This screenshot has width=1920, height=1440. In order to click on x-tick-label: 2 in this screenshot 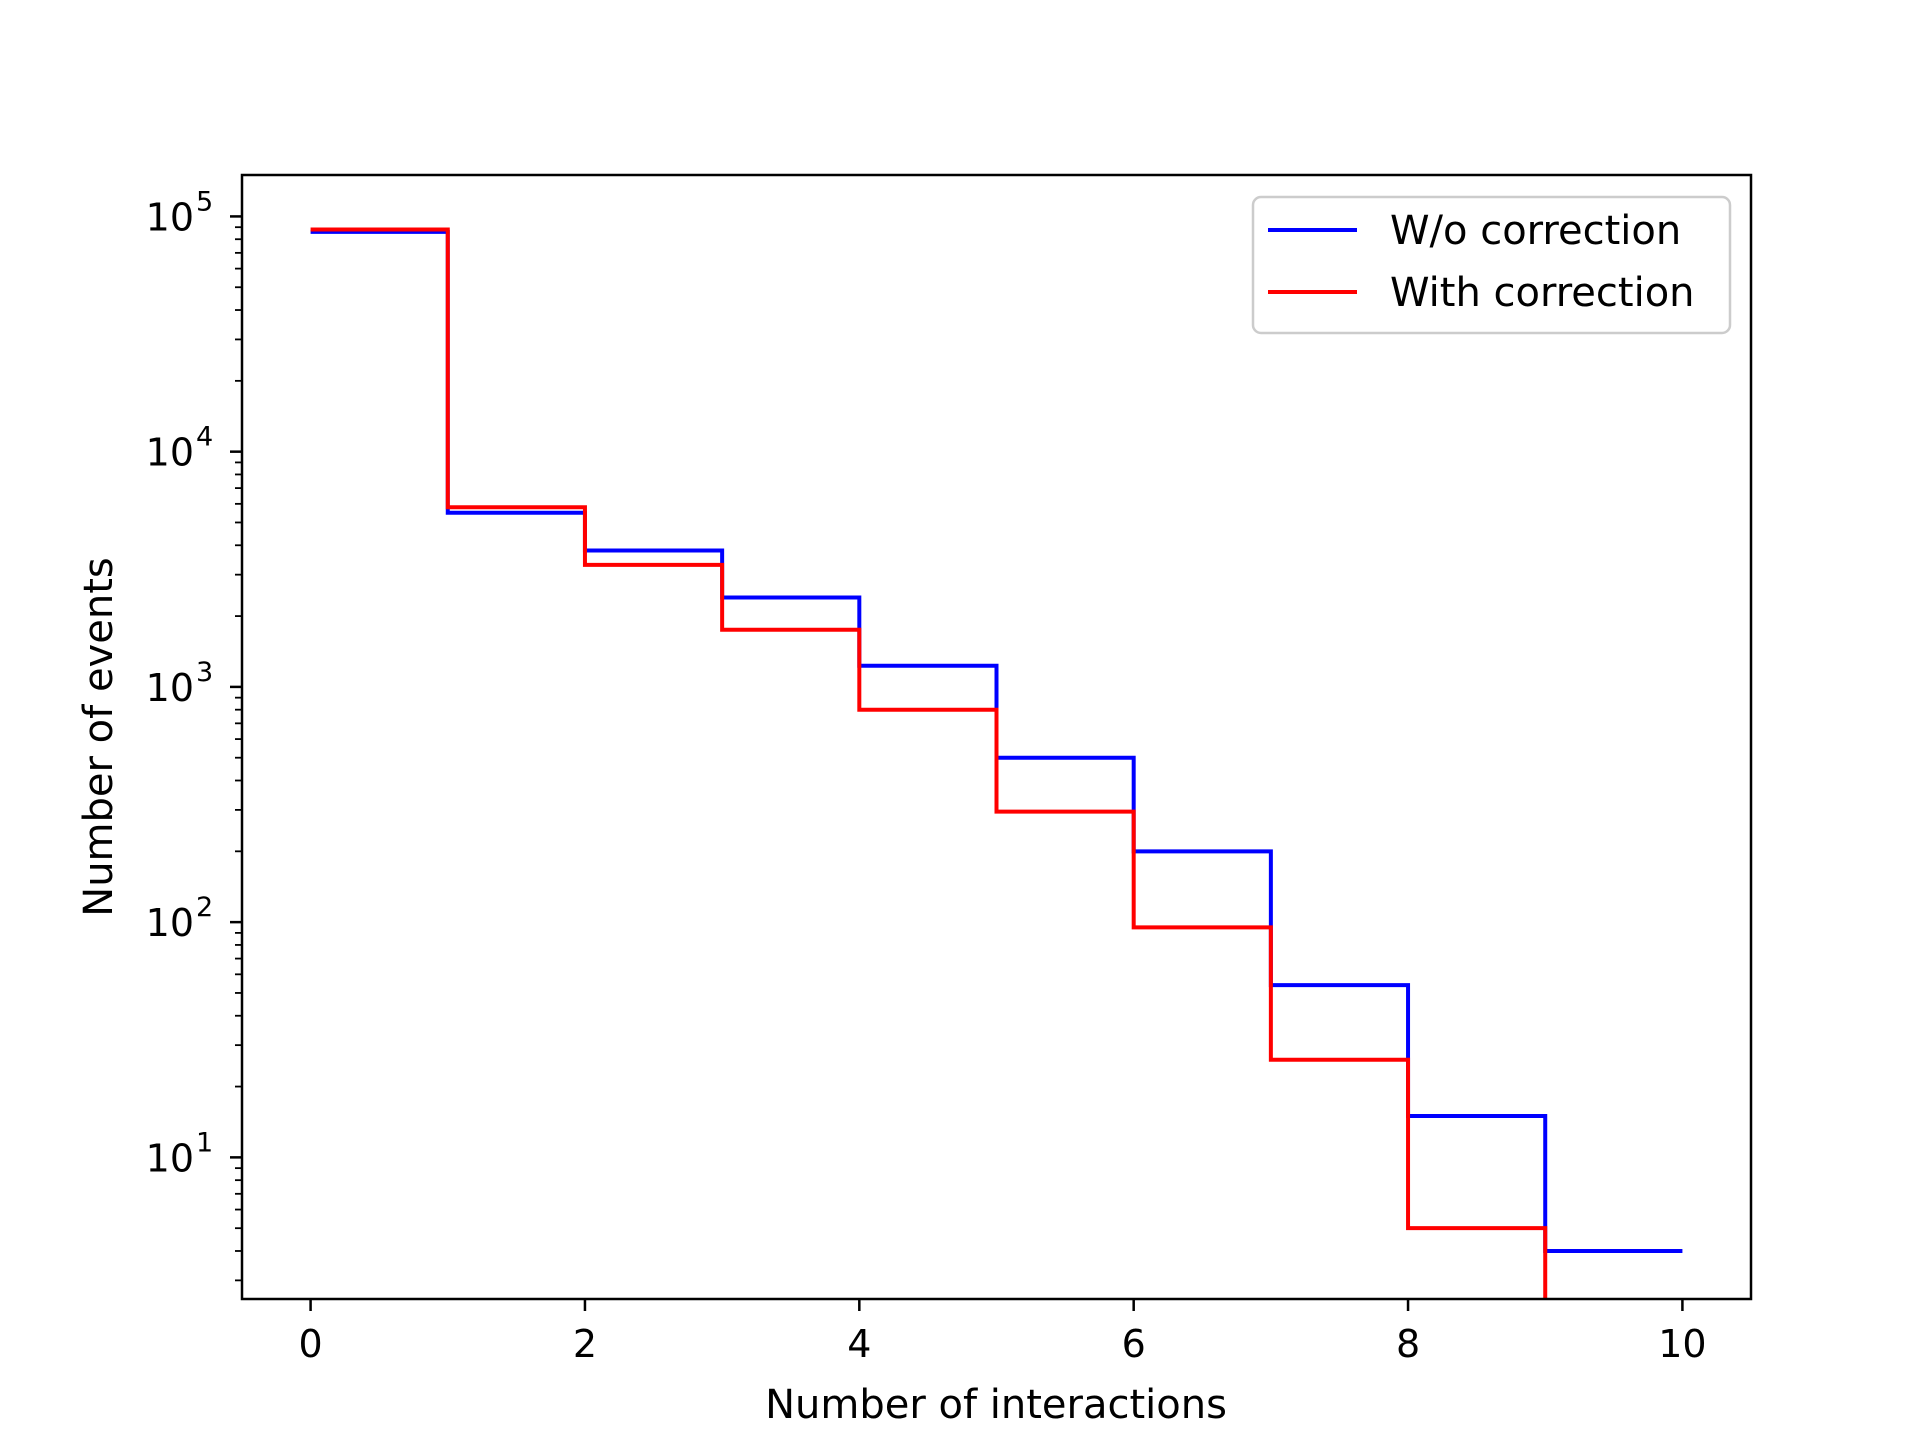, I will do `click(585, 1344)`.